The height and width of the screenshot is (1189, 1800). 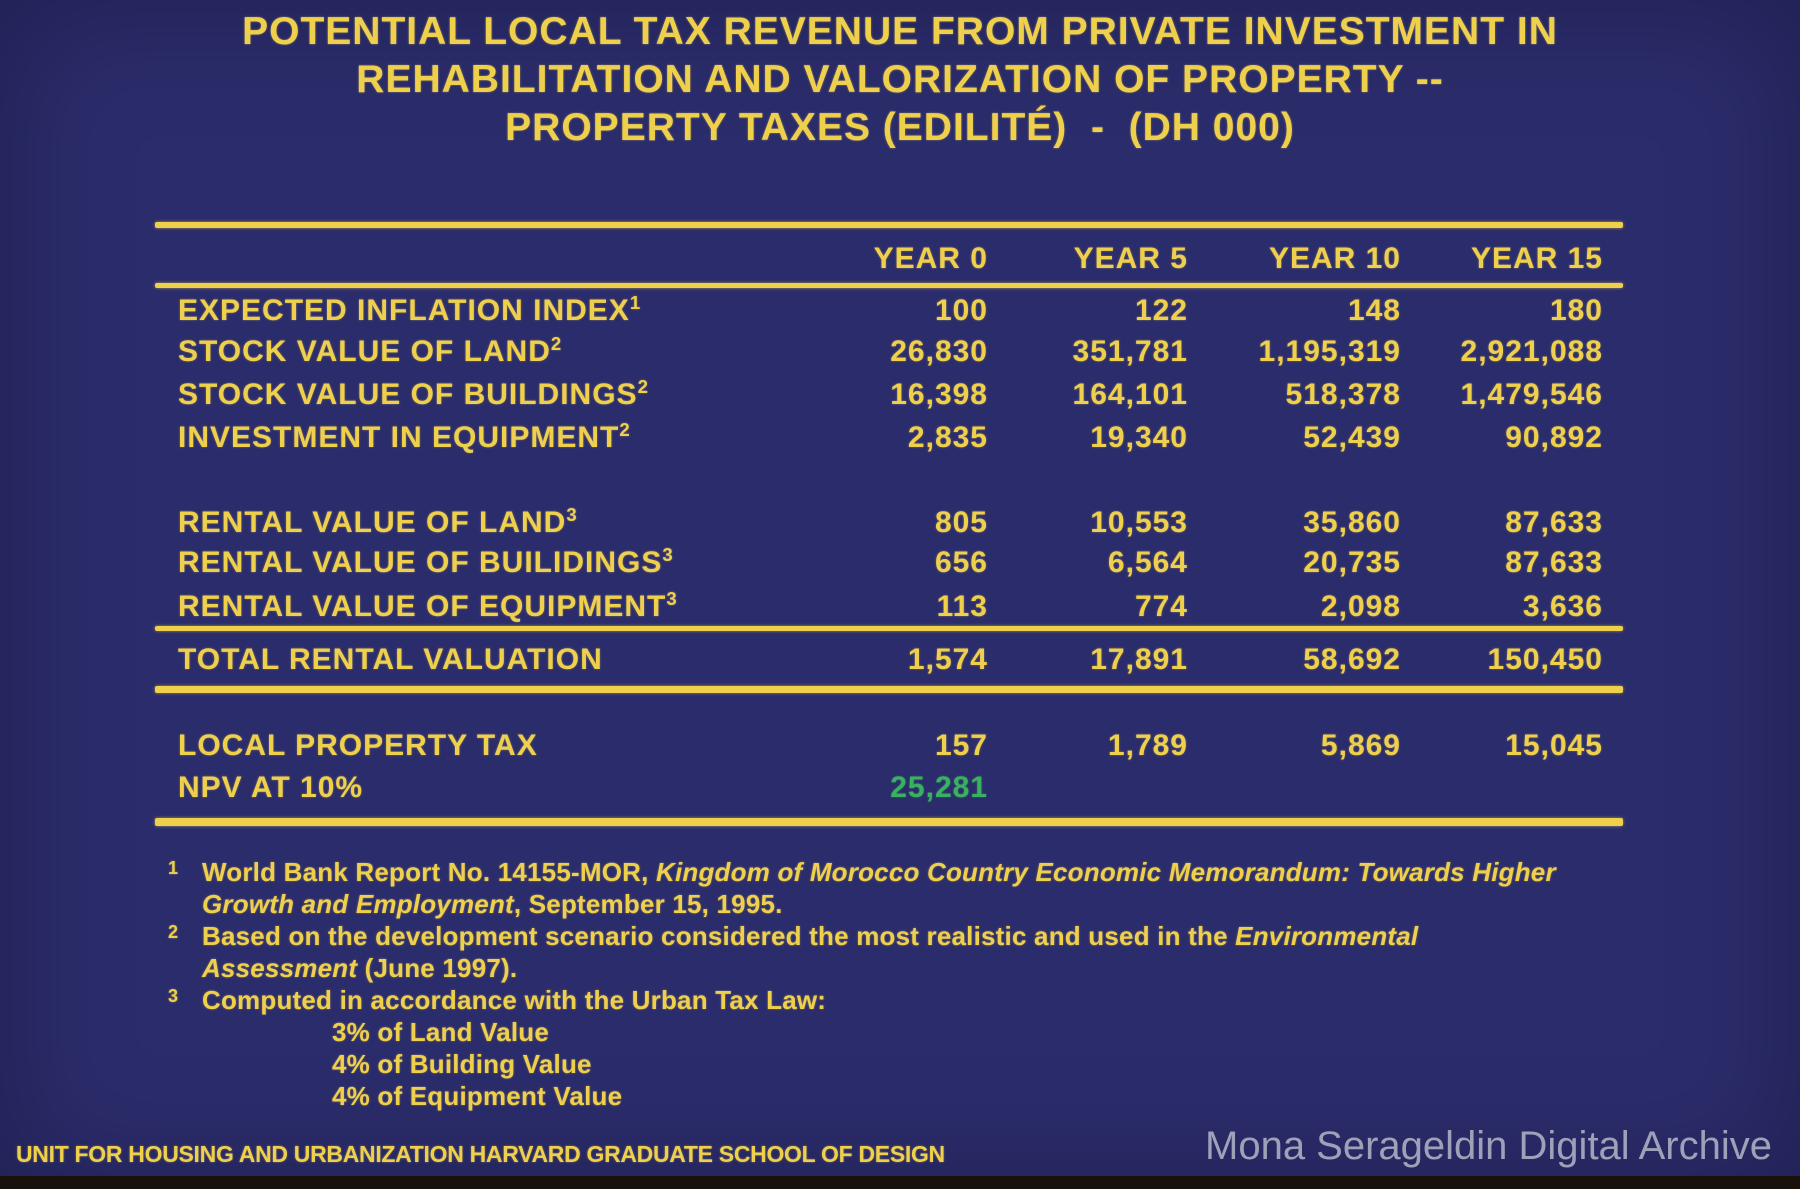 What do you see at coordinates (1554, 437) in the screenshot?
I see `cell-year15: 90,892` at bounding box center [1554, 437].